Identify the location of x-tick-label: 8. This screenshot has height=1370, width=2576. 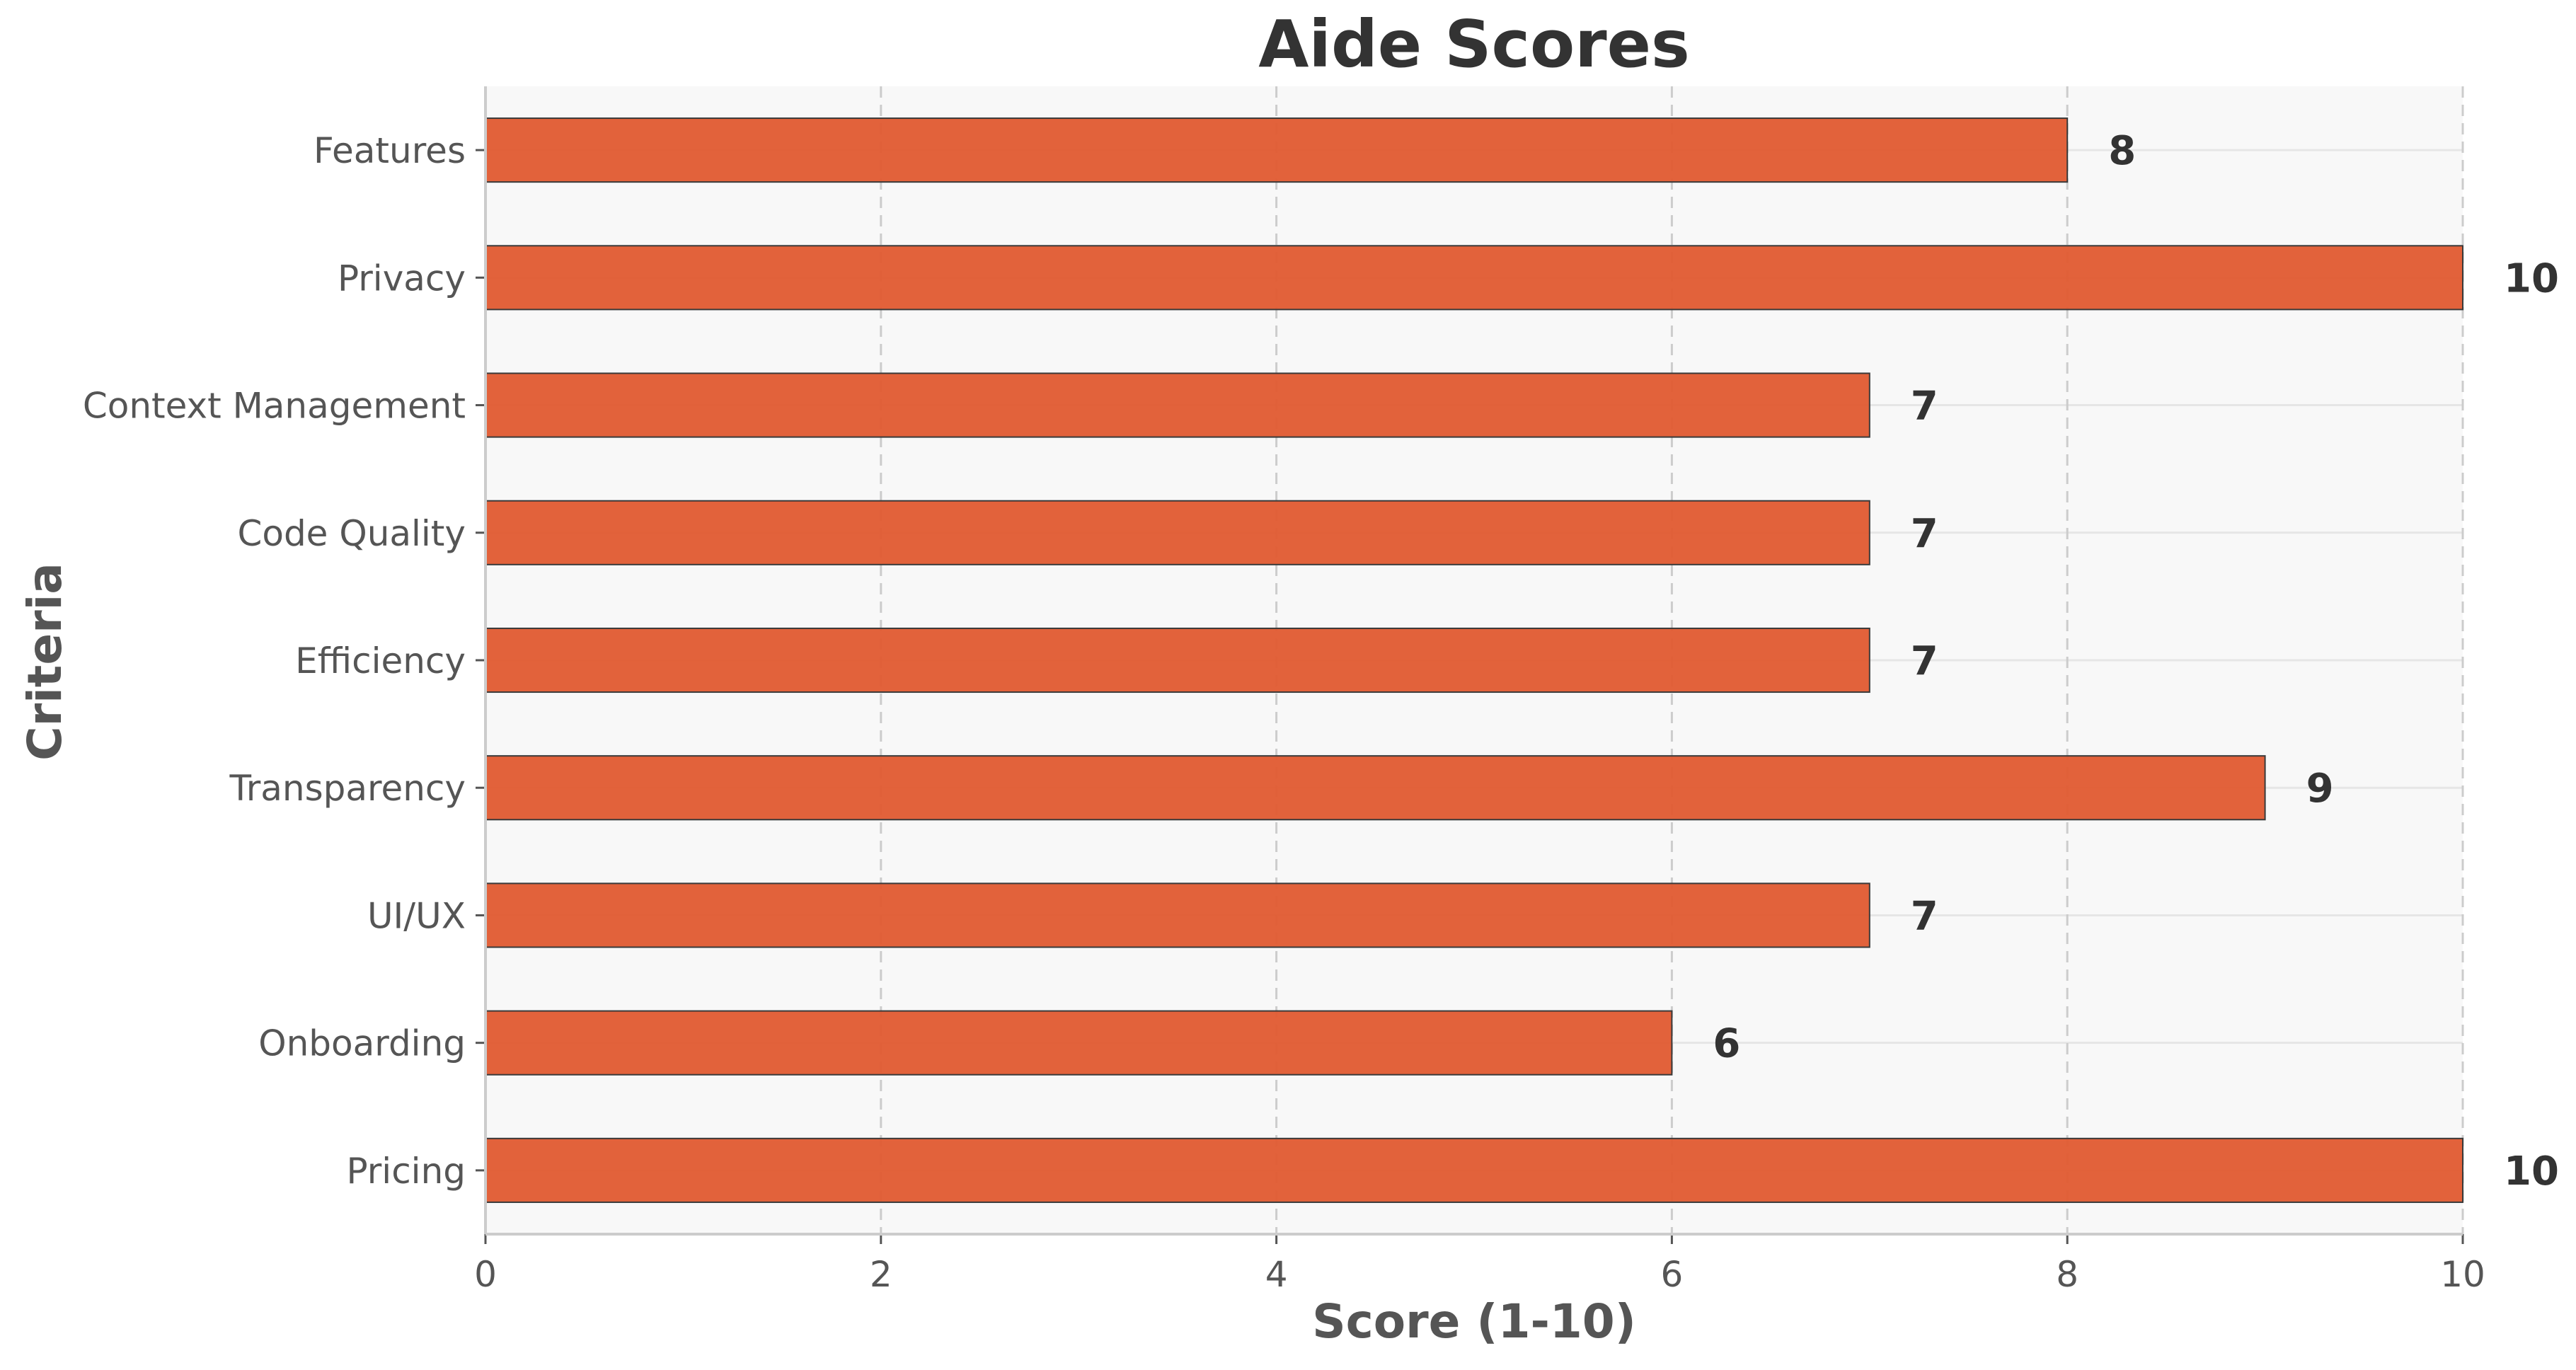
(2067, 1274).